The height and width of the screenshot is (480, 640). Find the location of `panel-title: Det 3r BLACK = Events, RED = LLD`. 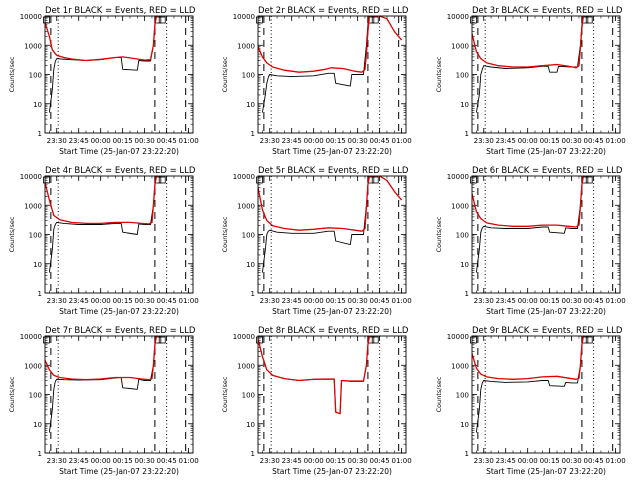

panel-title: Det 3r BLACK = Events, RED = LLD is located at coordinates (547, 11).